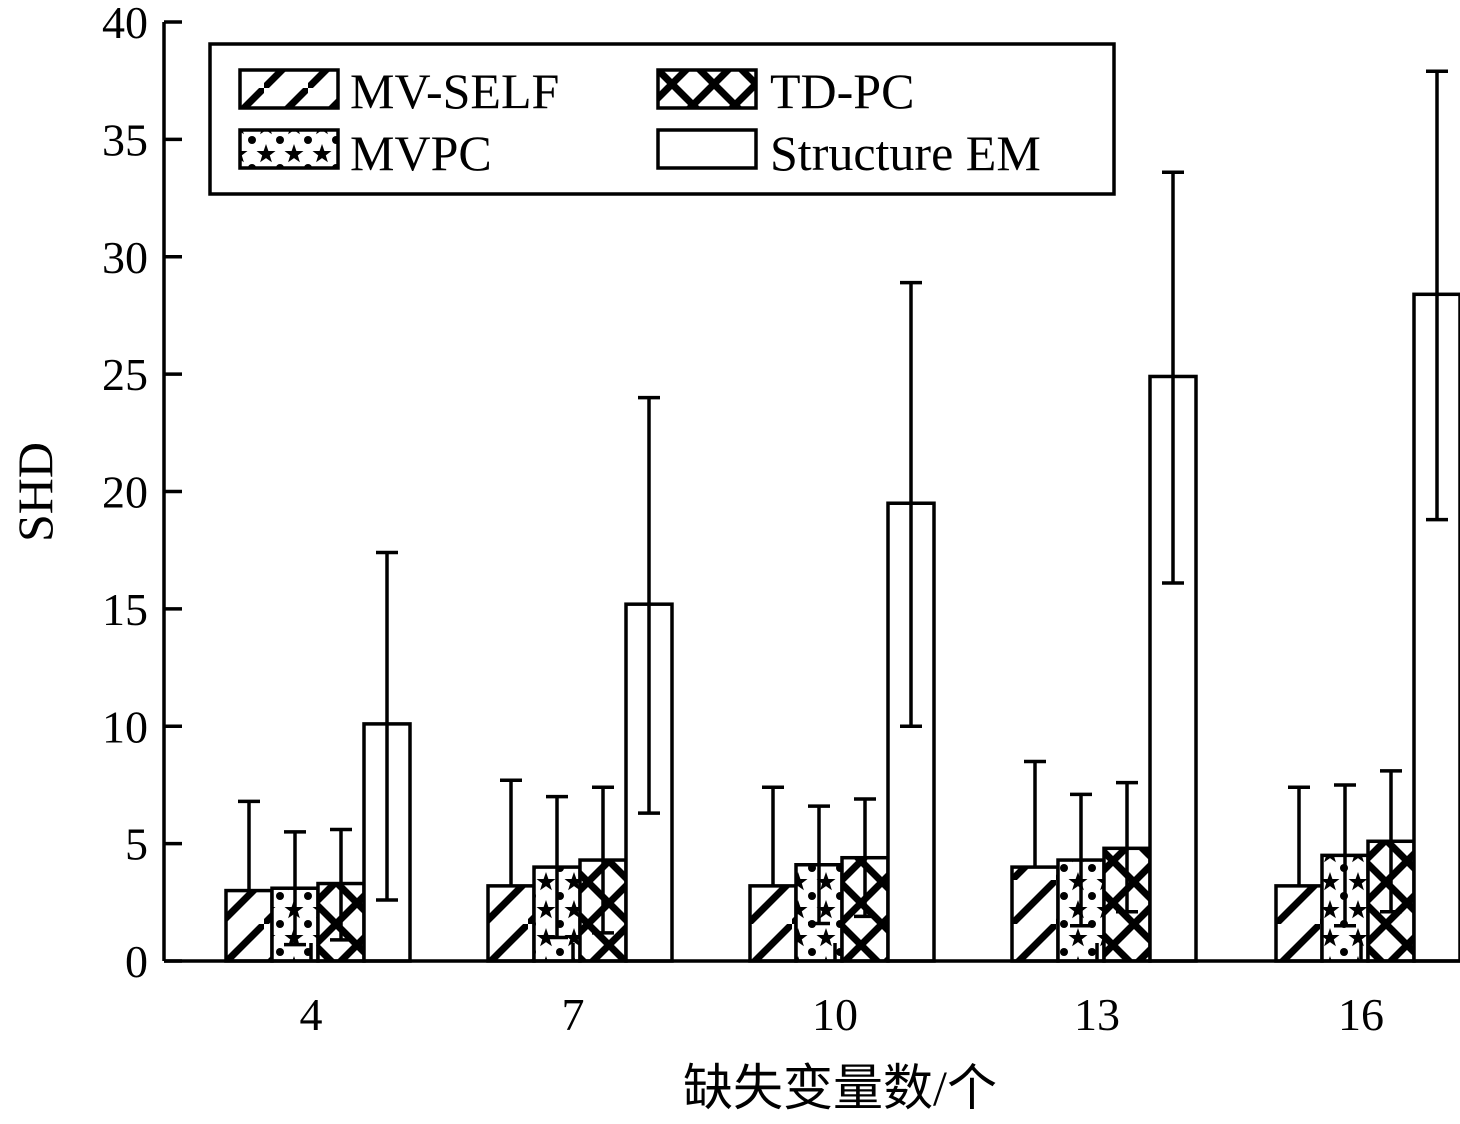  What do you see at coordinates (125, 139) in the screenshot?
I see `y-tick-label: 35` at bounding box center [125, 139].